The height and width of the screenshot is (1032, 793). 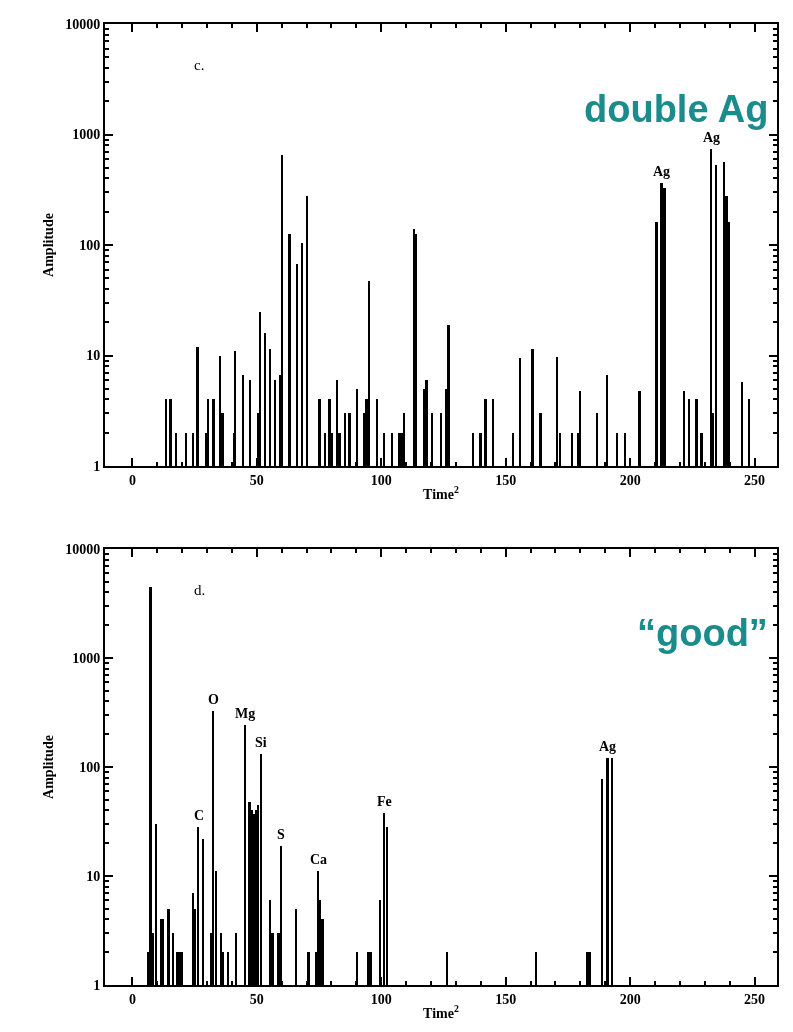 I want to click on annotation: Mg, so click(x=245, y=713).